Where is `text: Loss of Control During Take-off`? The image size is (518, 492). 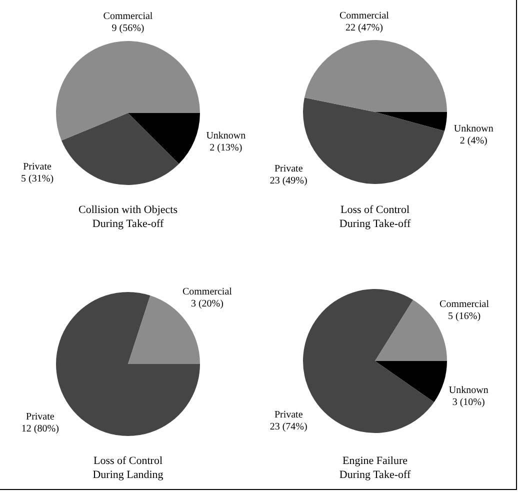 text: Loss of Control During Take-off is located at coordinates (375, 217).